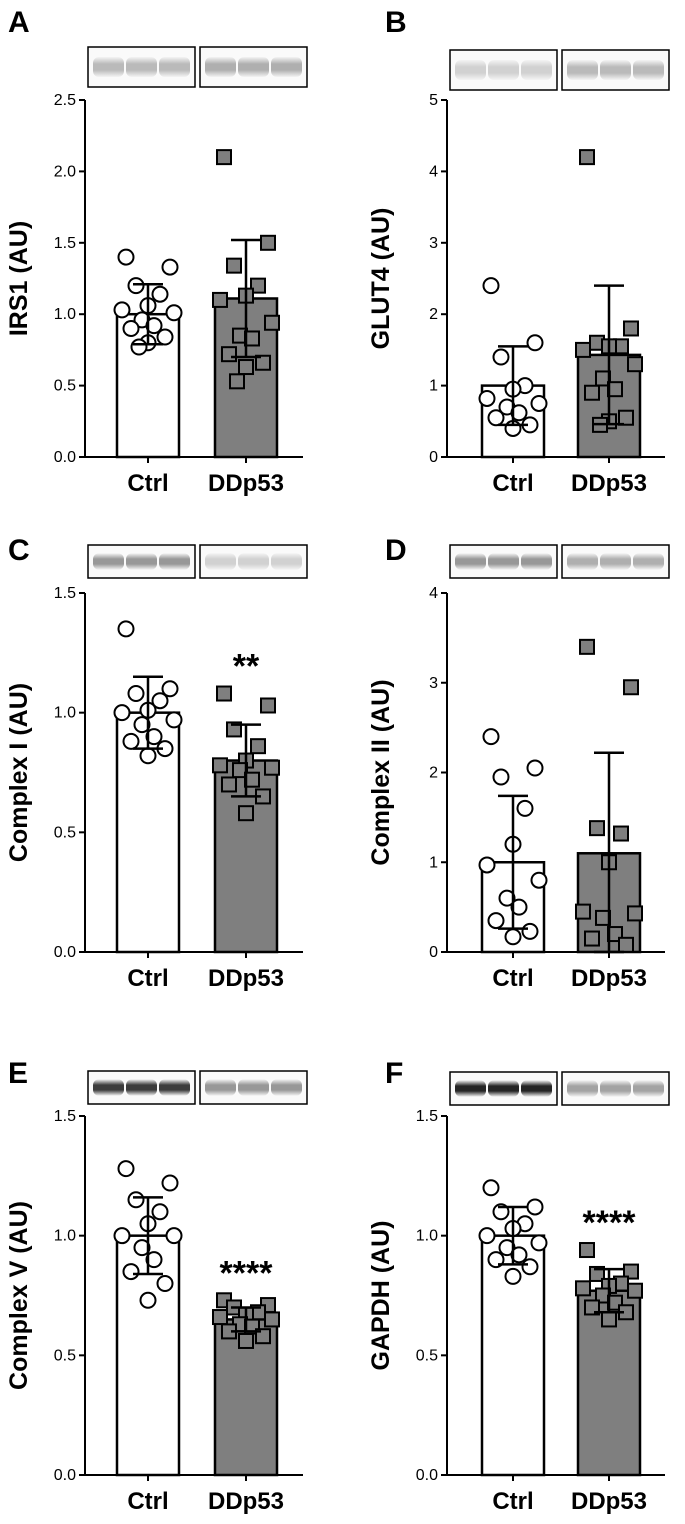  What do you see at coordinates (381, 1296) in the screenshot?
I see `y-axis-title: GAPDH (AU)` at bounding box center [381, 1296].